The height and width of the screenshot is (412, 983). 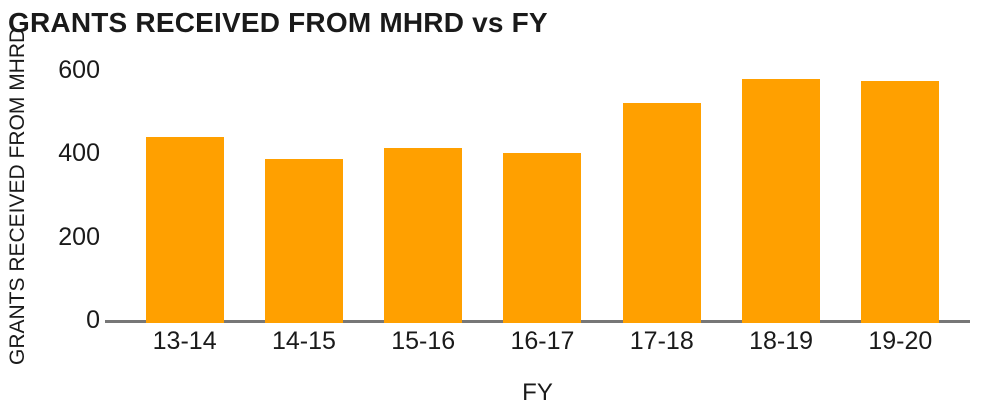 I want to click on x-tick-label-14-15: 14-15, so click(x=303, y=341).